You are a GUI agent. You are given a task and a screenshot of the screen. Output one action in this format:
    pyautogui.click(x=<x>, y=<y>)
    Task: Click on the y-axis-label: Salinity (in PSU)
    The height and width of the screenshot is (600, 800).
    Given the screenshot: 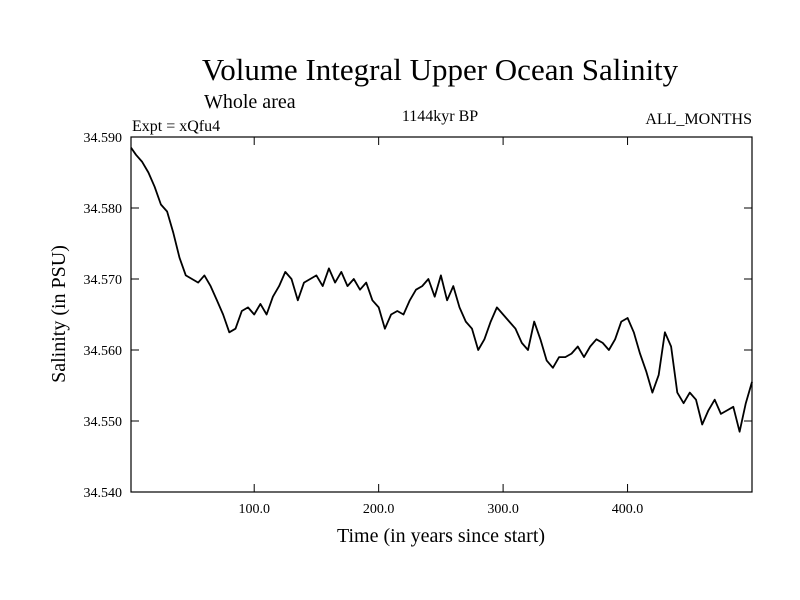 What is the action you would take?
    pyautogui.click(x=59, y=314)
    